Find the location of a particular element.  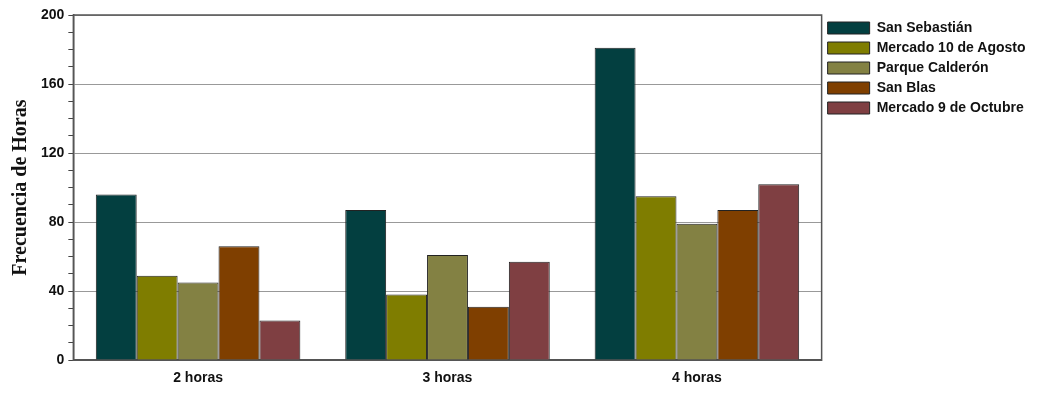

x-tick-label: 2 horas is located at coordinates (198, 377).